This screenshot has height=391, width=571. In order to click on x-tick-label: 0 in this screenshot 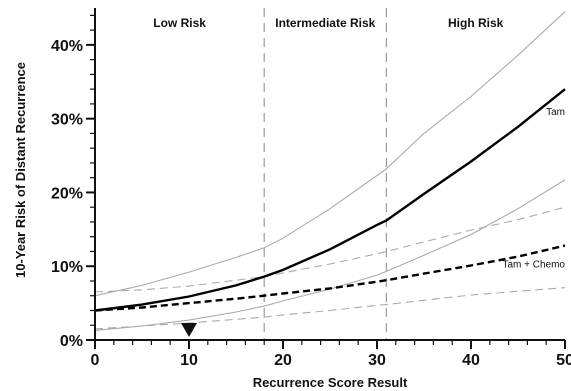, I will do `click(95, 360)`.